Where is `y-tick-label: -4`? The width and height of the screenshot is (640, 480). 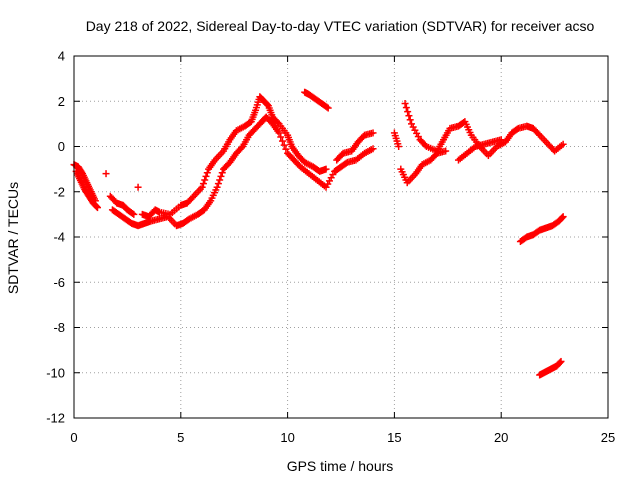
y-tick-label: -4 is located at coordinates (59, 237).